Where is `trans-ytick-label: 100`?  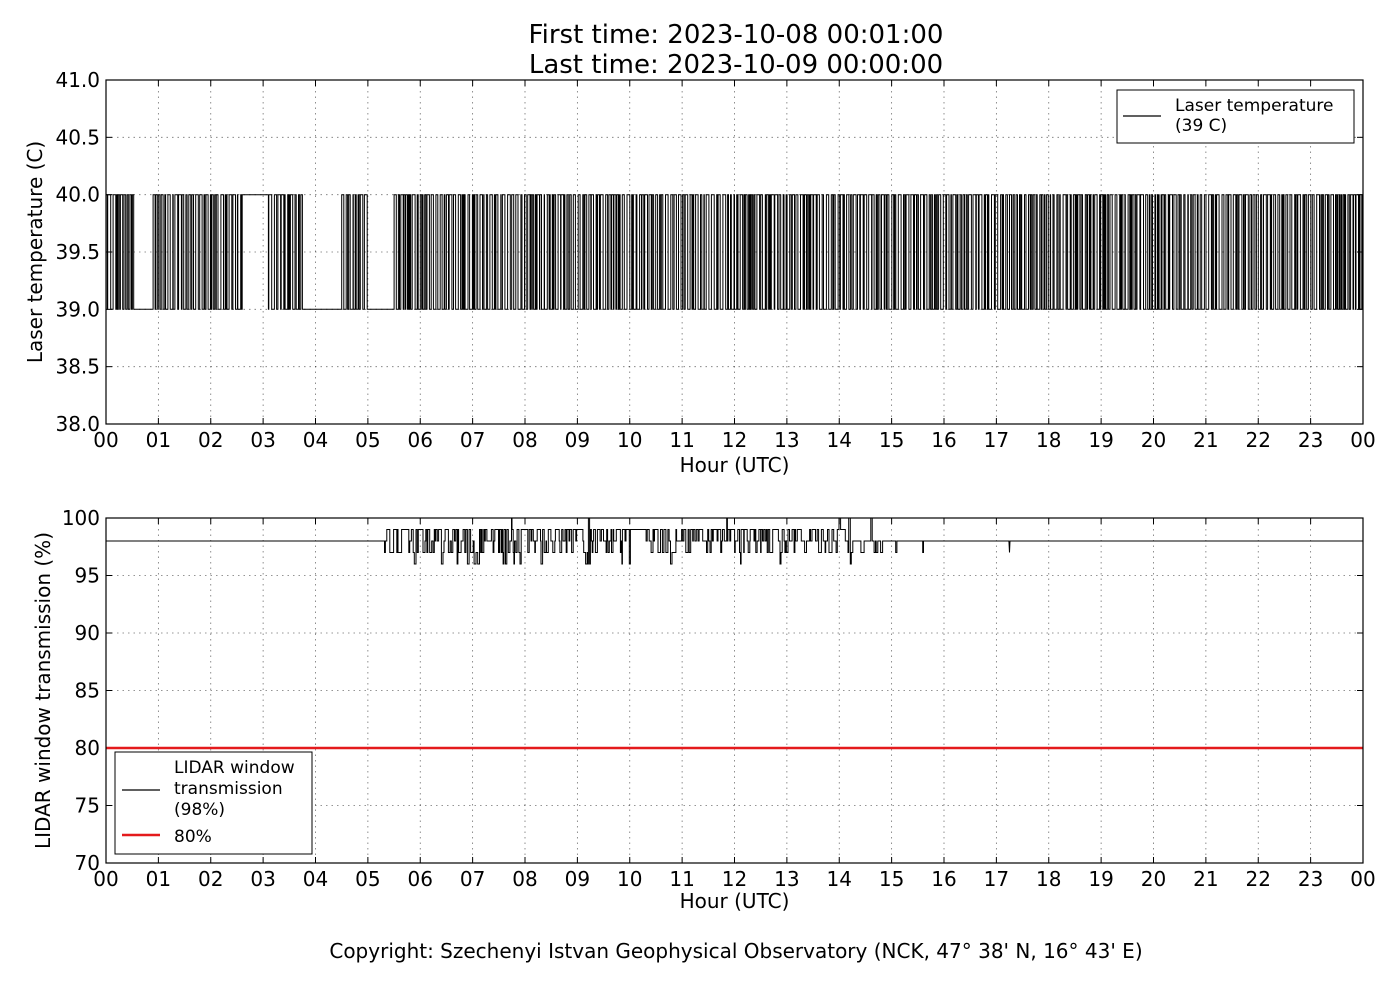 trans-ytick-label: 100 is located at coordinates (81, 518).